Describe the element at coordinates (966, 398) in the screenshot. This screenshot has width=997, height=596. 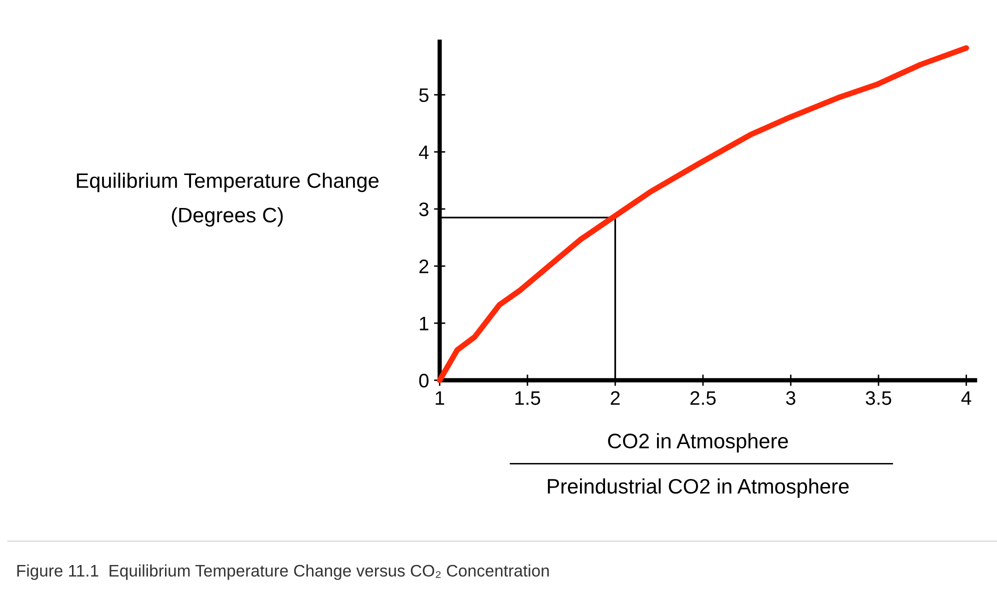
I see `x-tick-label: 4` at that location.